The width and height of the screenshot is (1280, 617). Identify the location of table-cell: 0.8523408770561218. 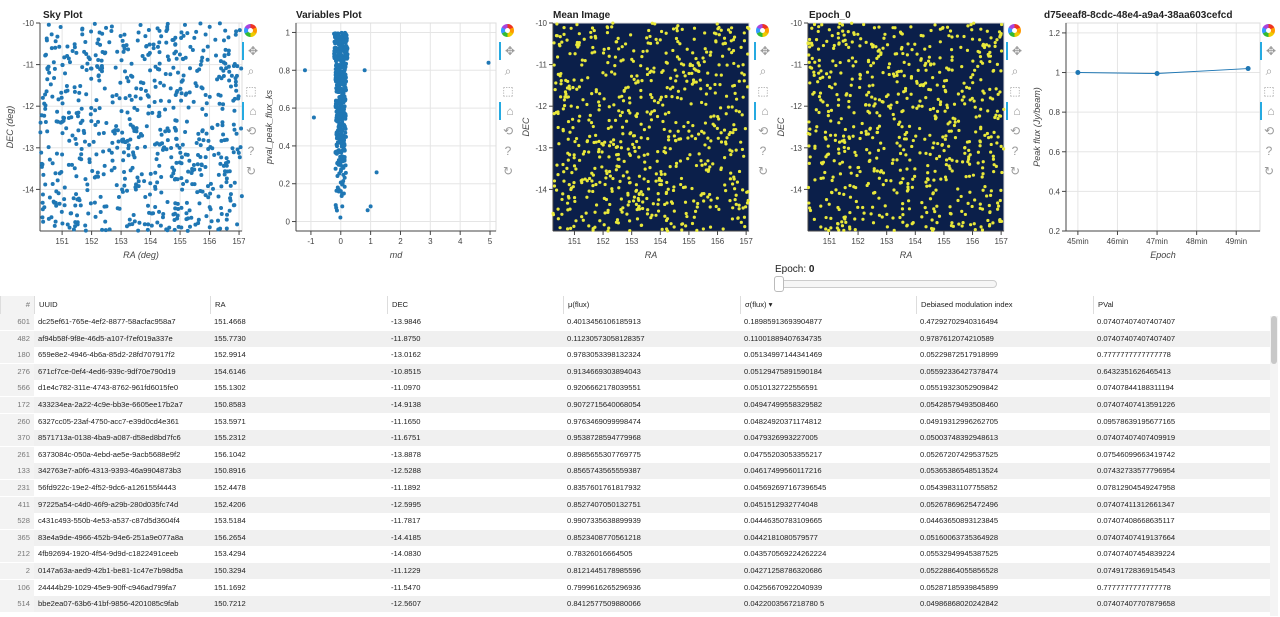
(604, 537).